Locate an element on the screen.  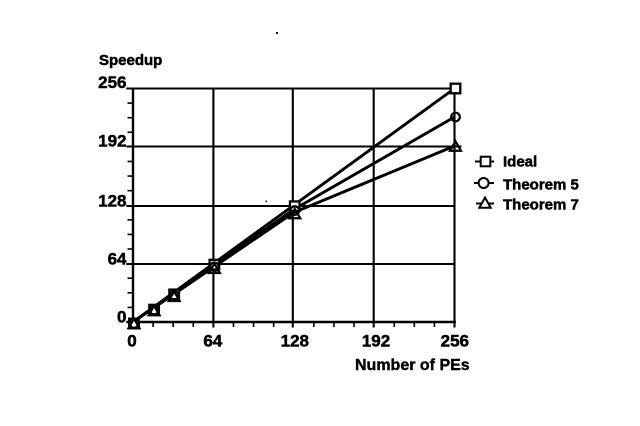
svg-text: Number of PEs is located at coordinates (412, 365).